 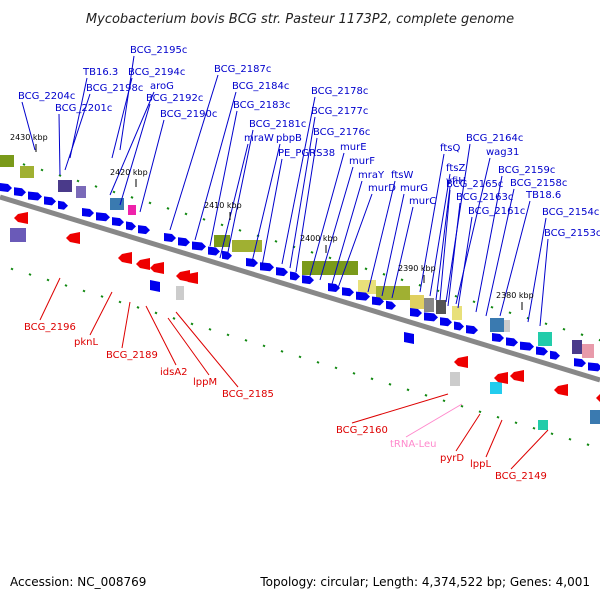 I want to click on gene-label-mraw: mraW, so click(x=259, y=138).